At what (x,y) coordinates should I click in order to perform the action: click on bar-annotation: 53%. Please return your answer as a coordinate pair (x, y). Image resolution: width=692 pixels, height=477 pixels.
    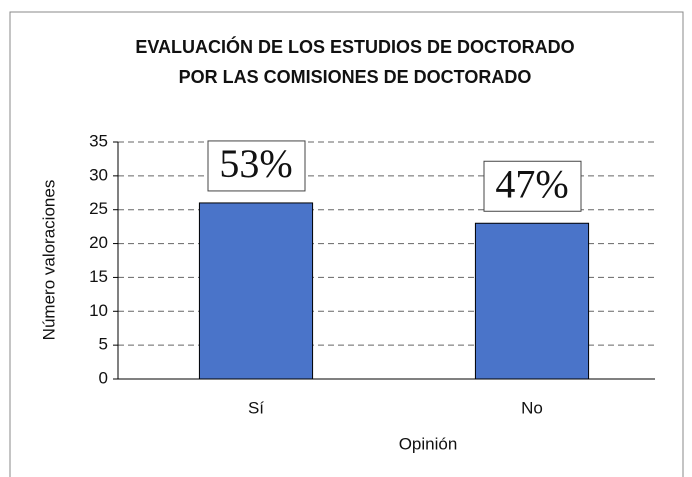
    Looking at the image, I should click on (255, 163).